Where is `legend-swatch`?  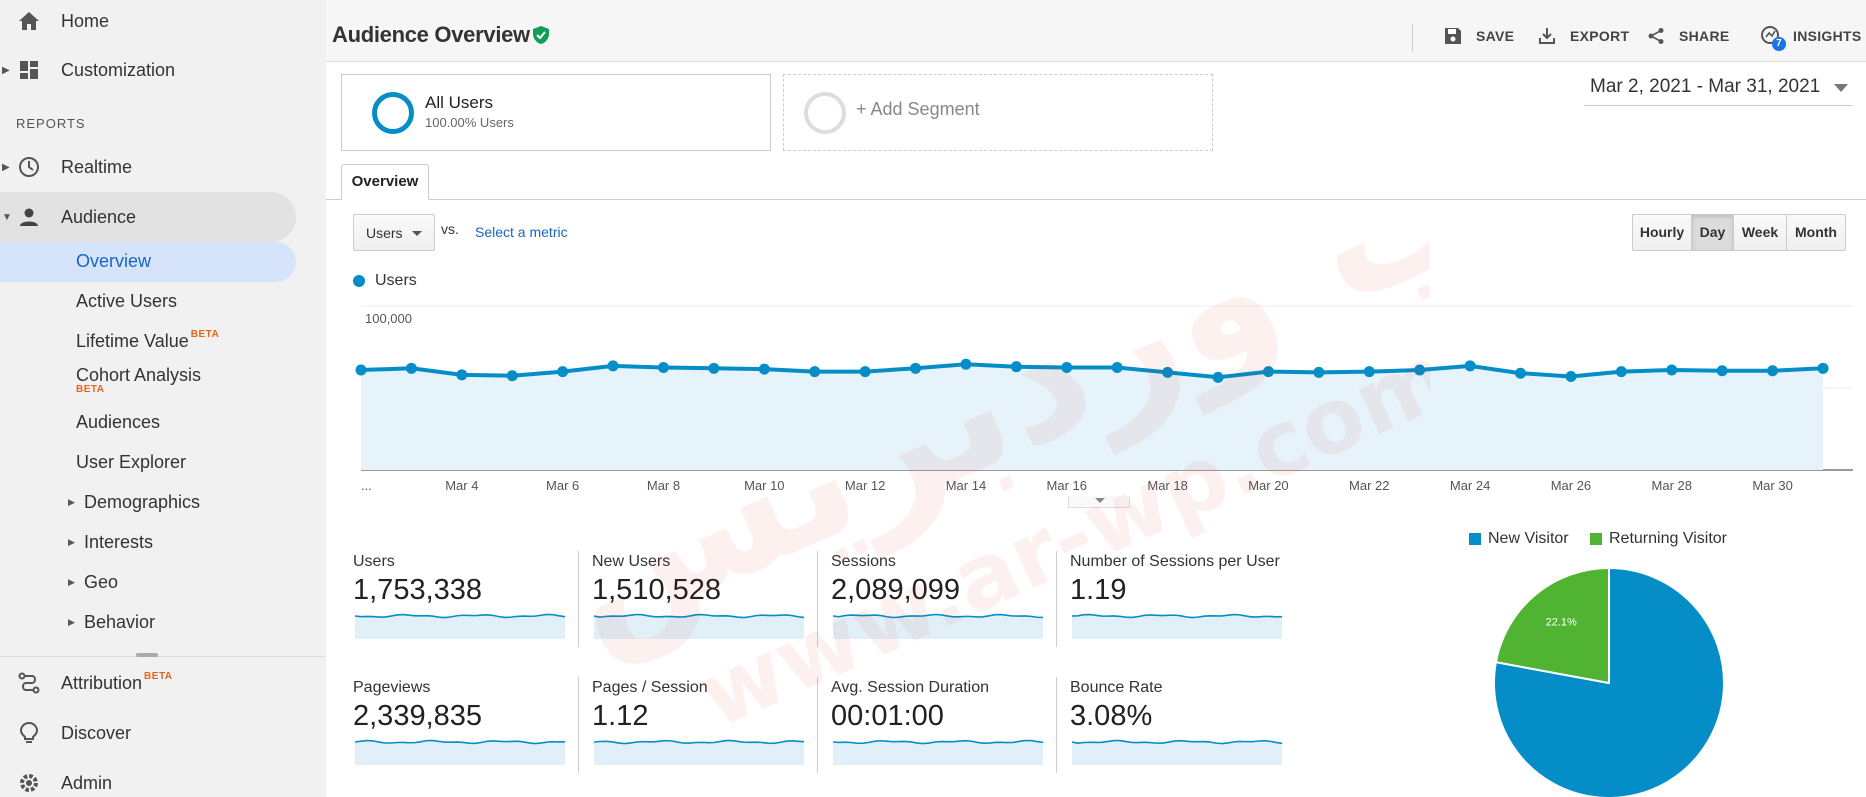
legend-swatch is located at coordinates (1596, 539).